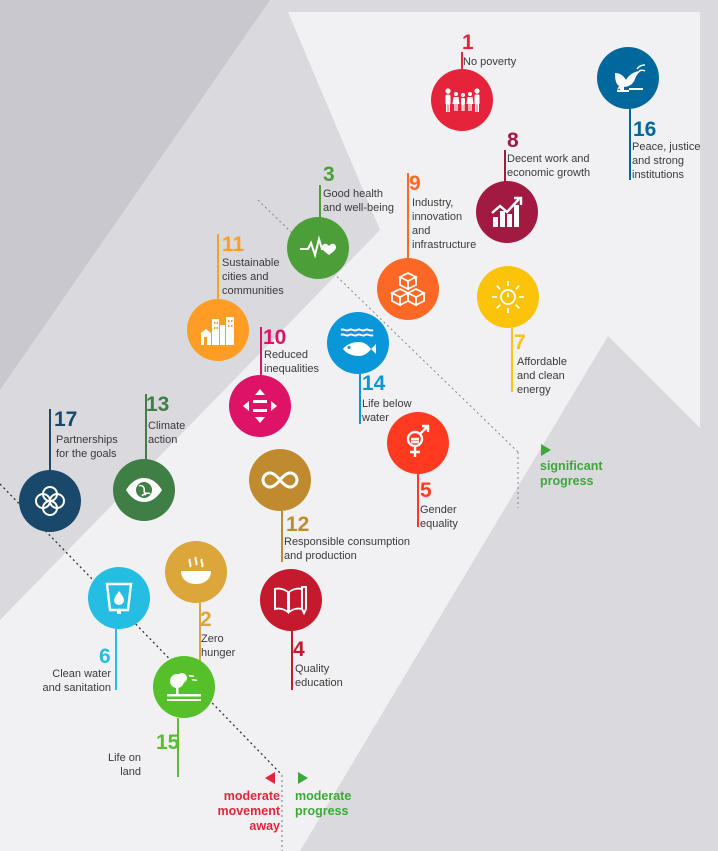 This screenshot has width=718, height=851. I want to click on goal-11-circle, so click(218, 330).